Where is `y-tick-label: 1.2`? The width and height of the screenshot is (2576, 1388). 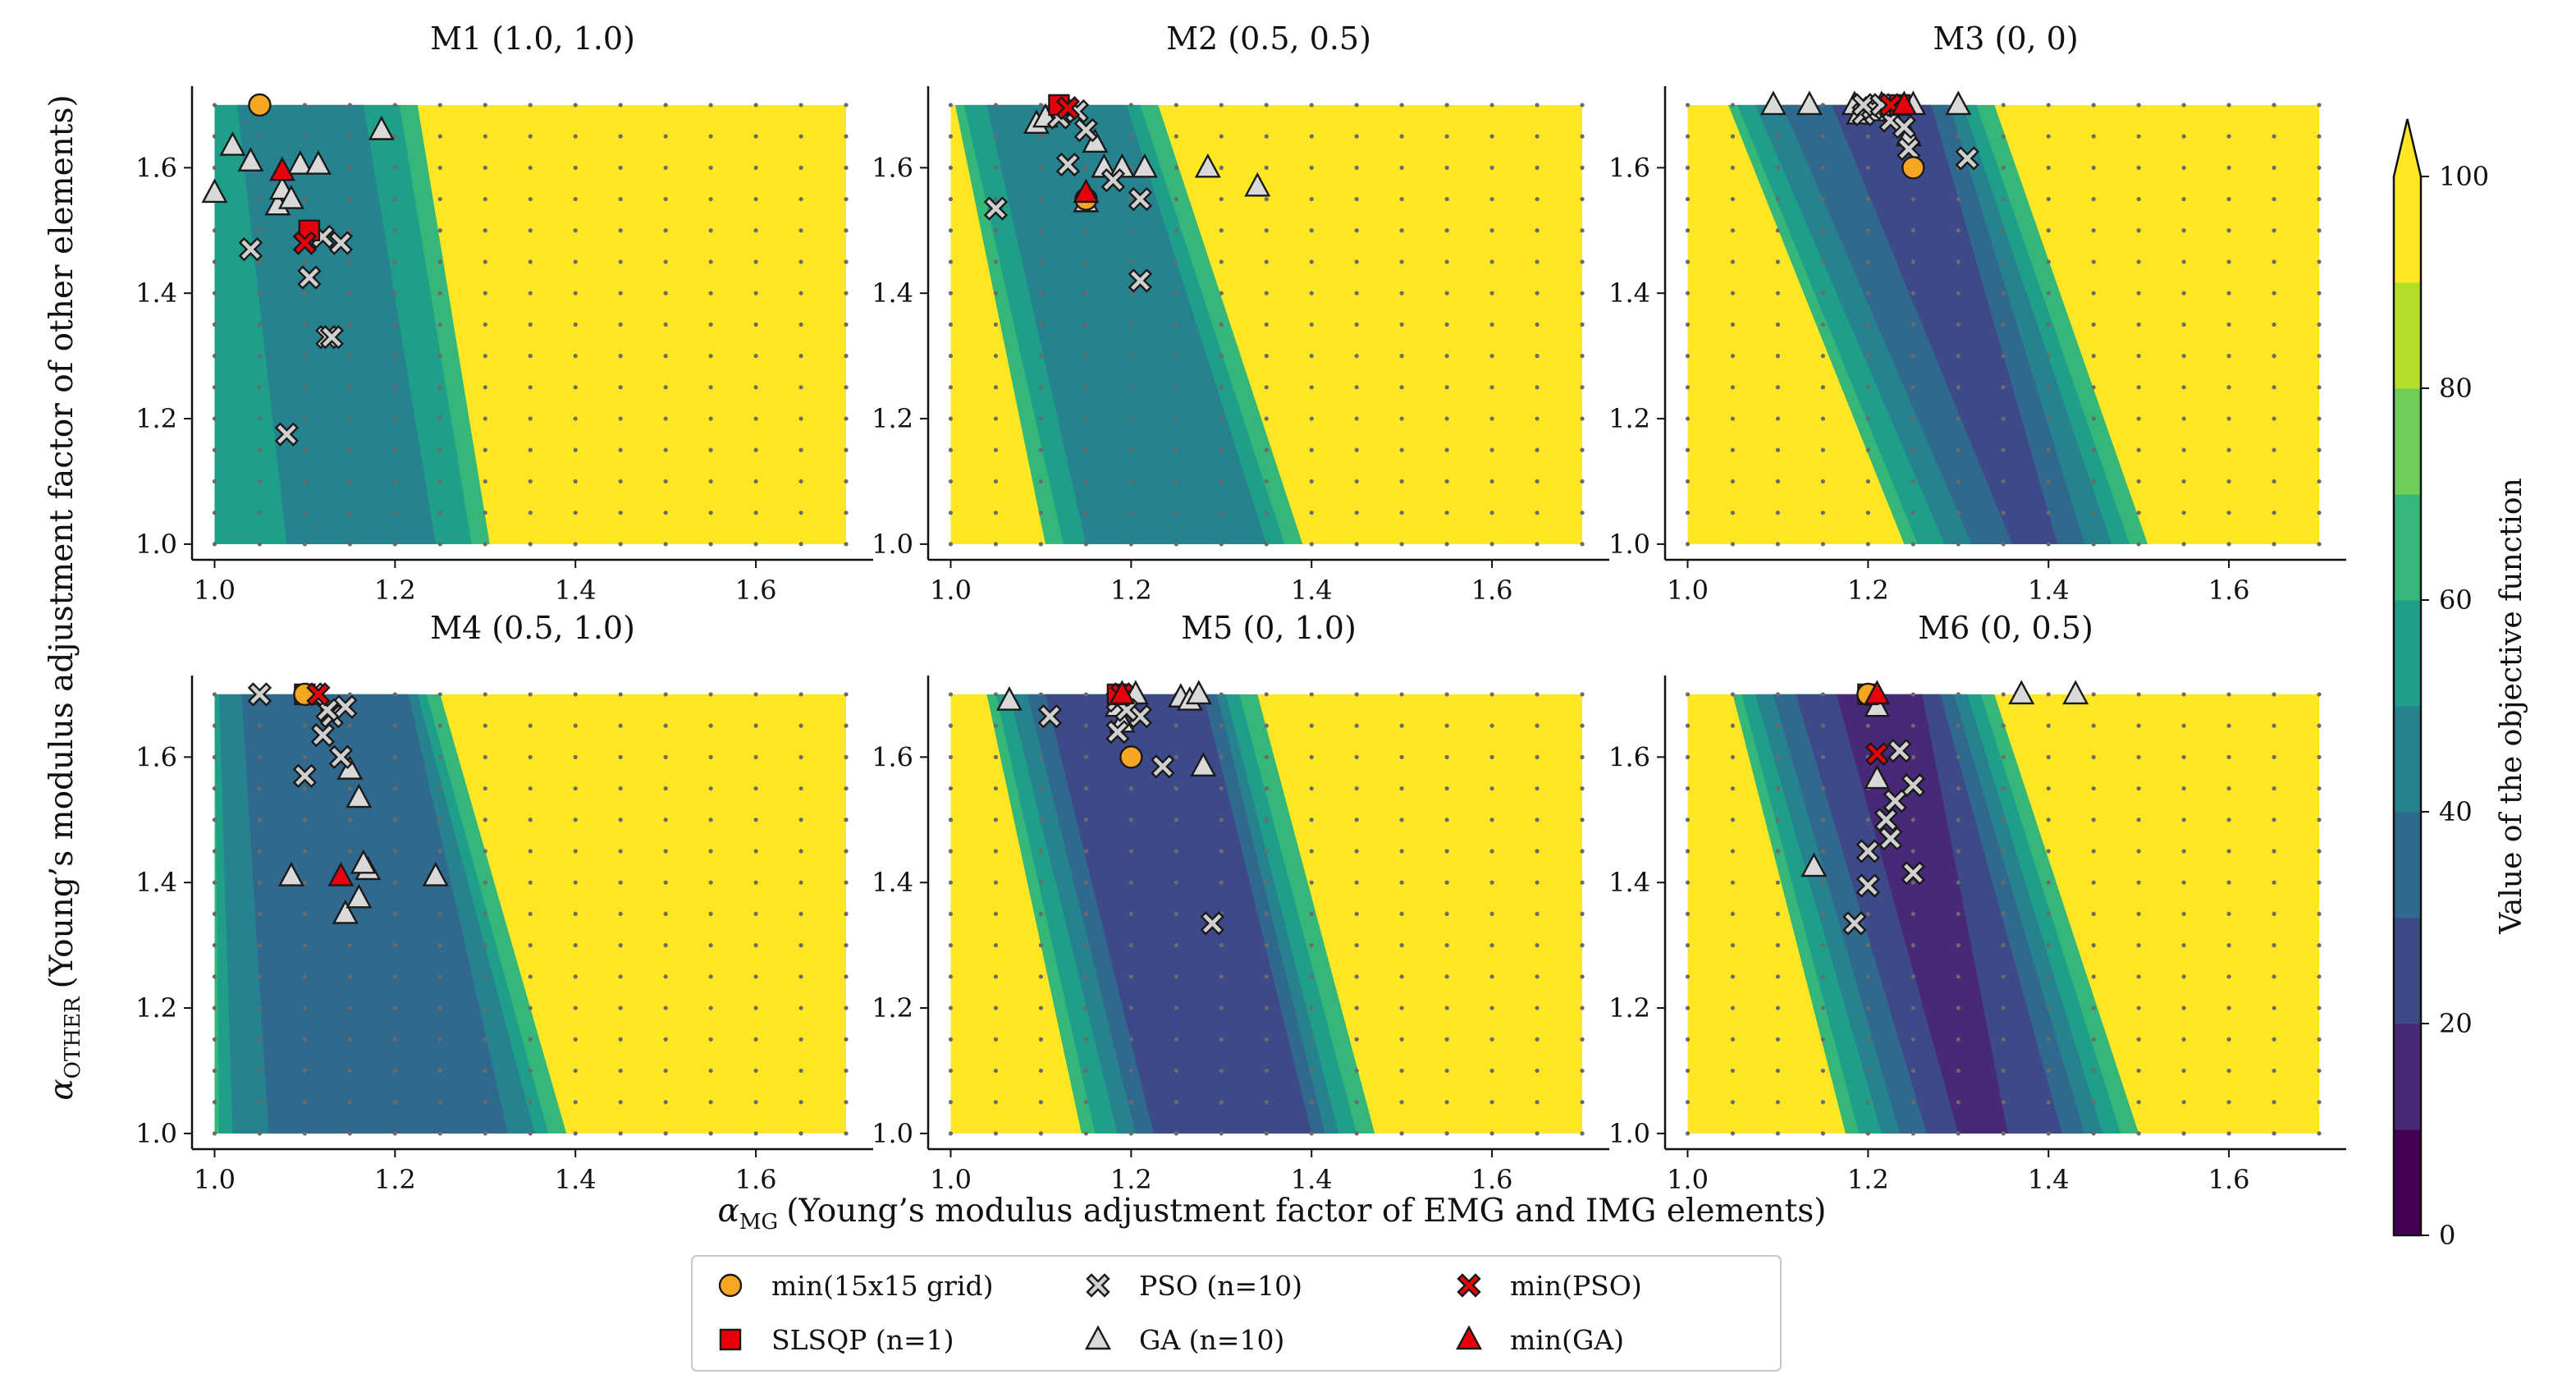
y-tick-label: 1.2 is located at coordinates (1629, 1008).